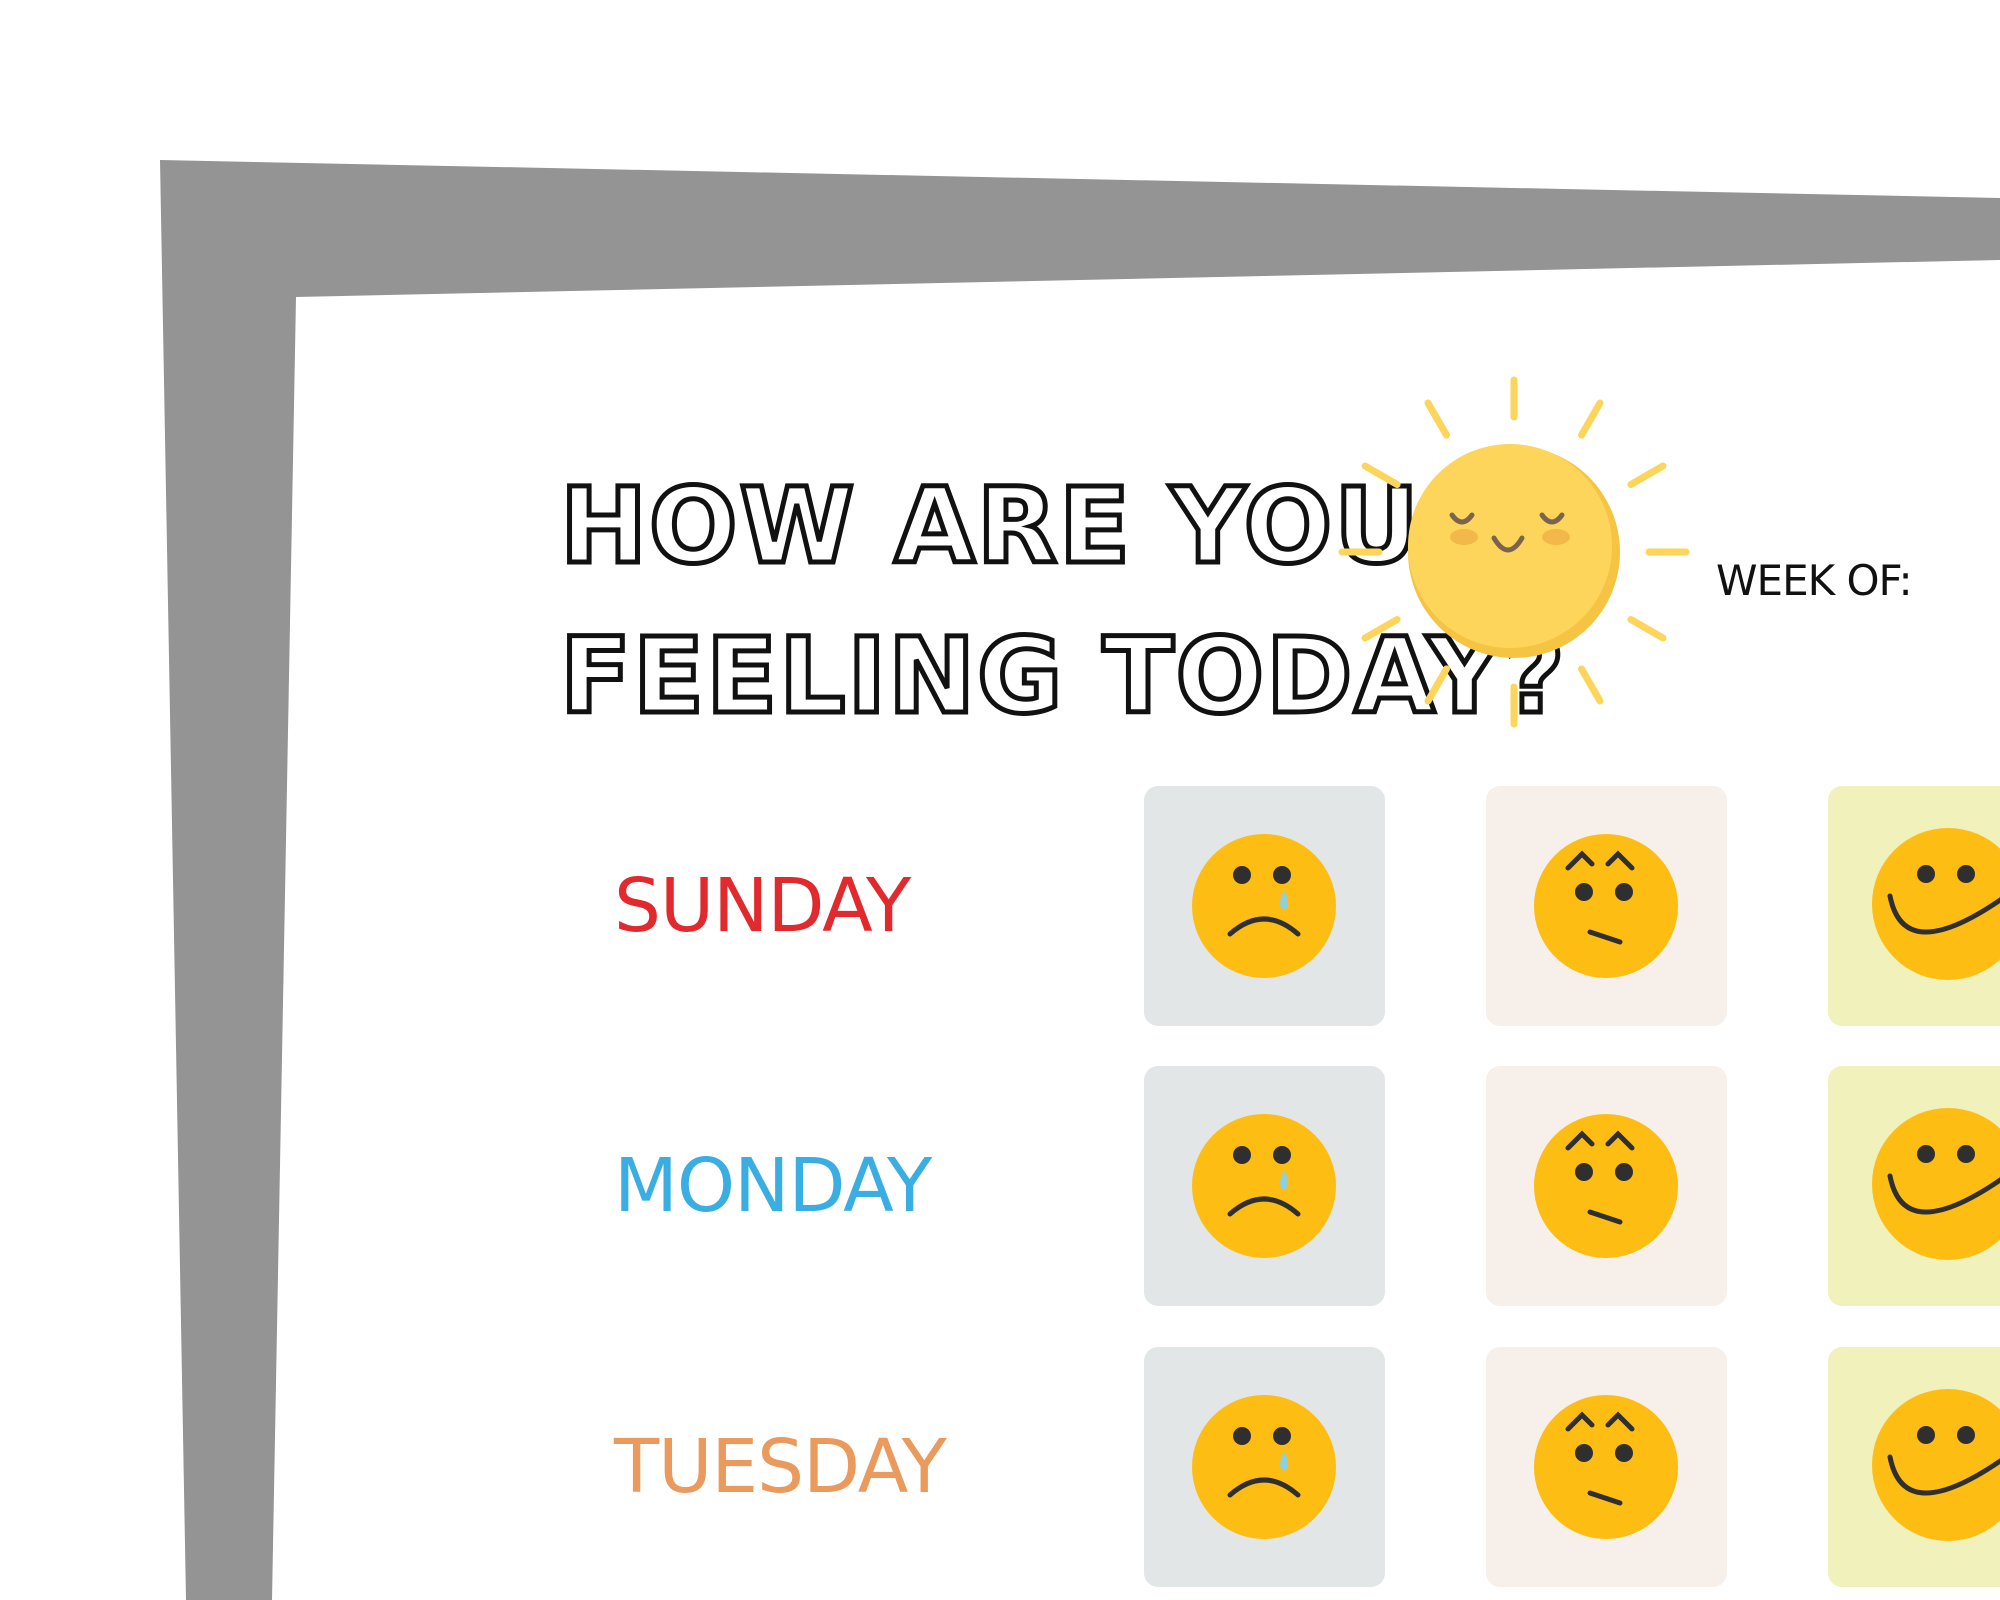 The width and height of the screenshot is (2000, 1600). What do you see at coordinates (1514, 552) in the screenshot?
I see `sun-icon` at bounding box center [1514, 552].